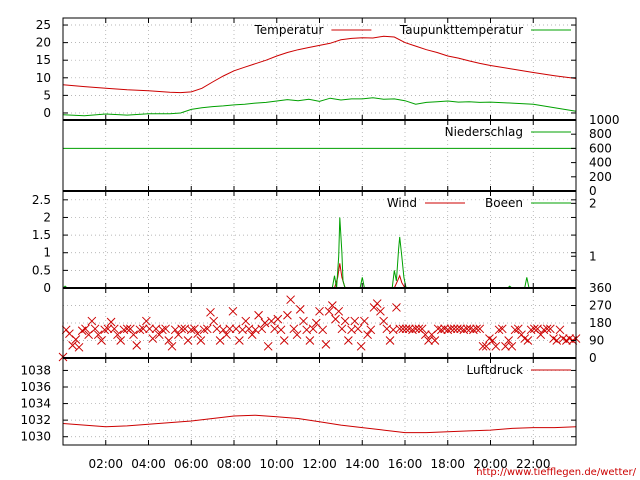  I want to click on time-tick-label: 04:00, so click(148, 464).